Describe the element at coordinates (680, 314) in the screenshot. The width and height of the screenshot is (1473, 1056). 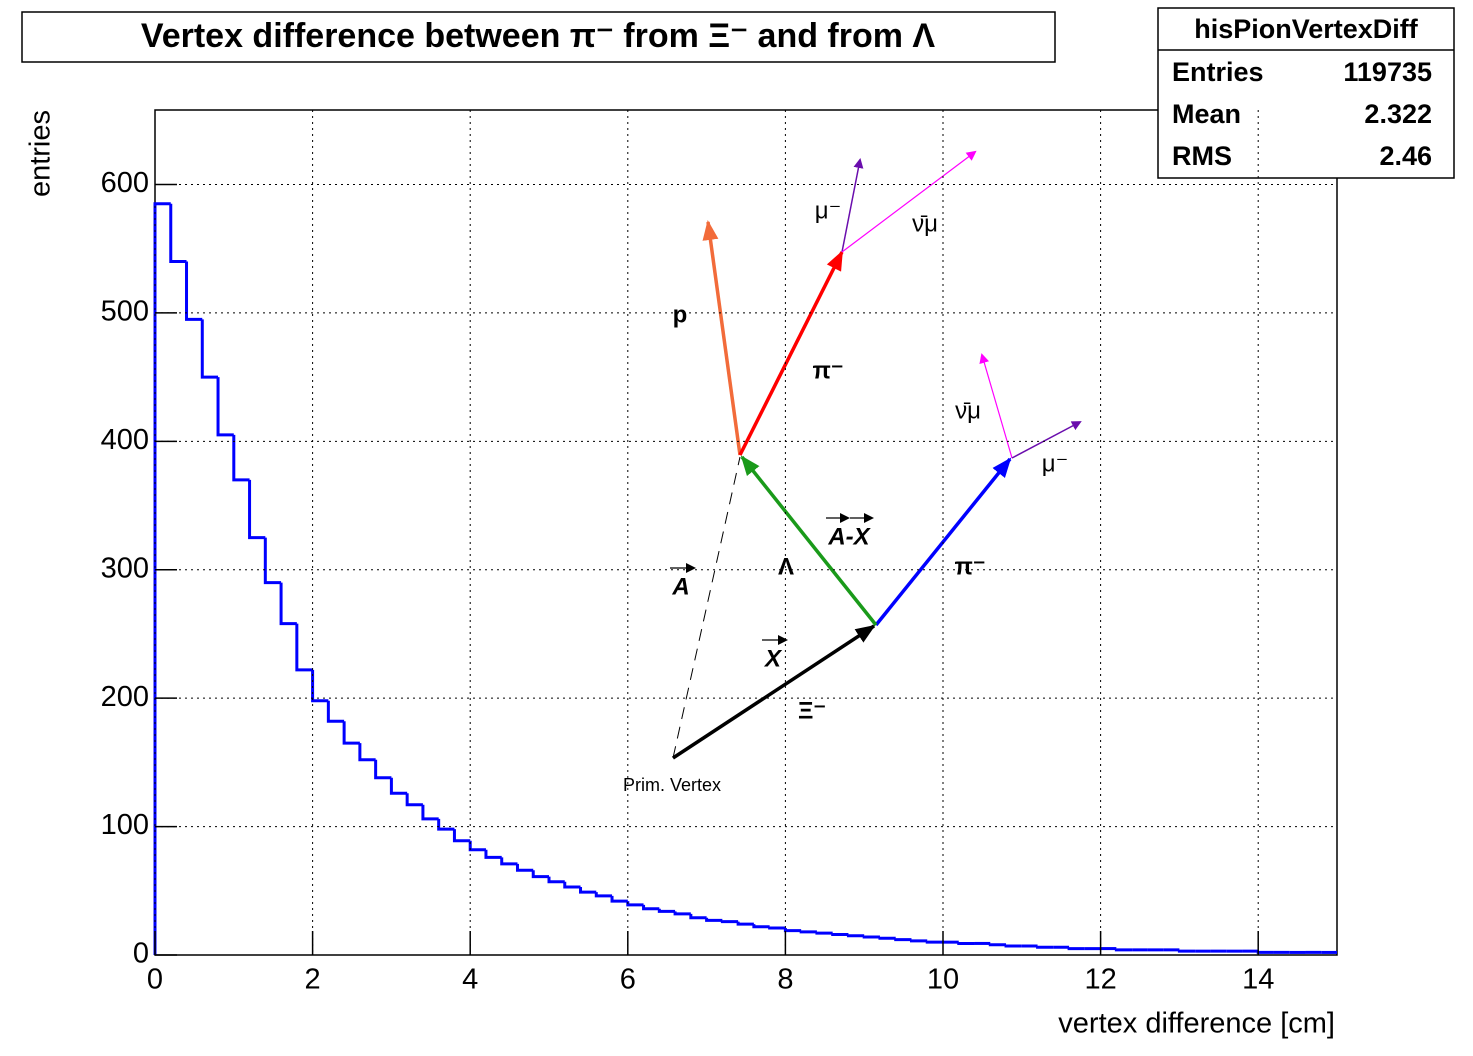
I see `diagram-label: p` at that location.